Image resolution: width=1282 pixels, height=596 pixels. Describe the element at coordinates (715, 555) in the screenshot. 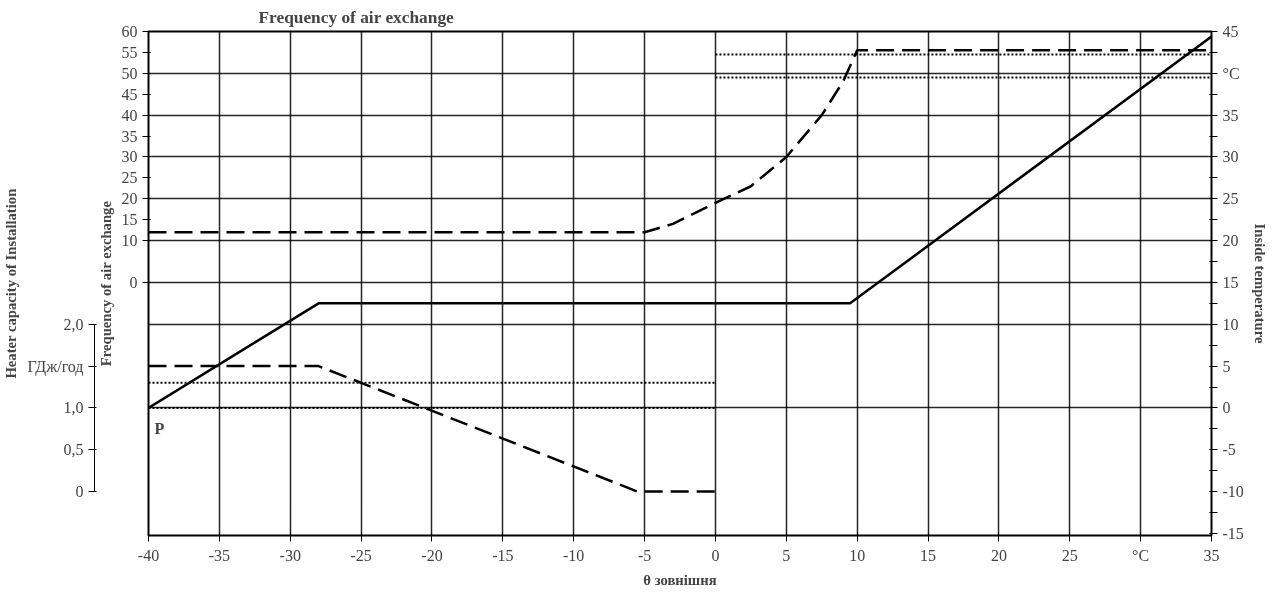

I see `x-tick-label: 0` at that location.